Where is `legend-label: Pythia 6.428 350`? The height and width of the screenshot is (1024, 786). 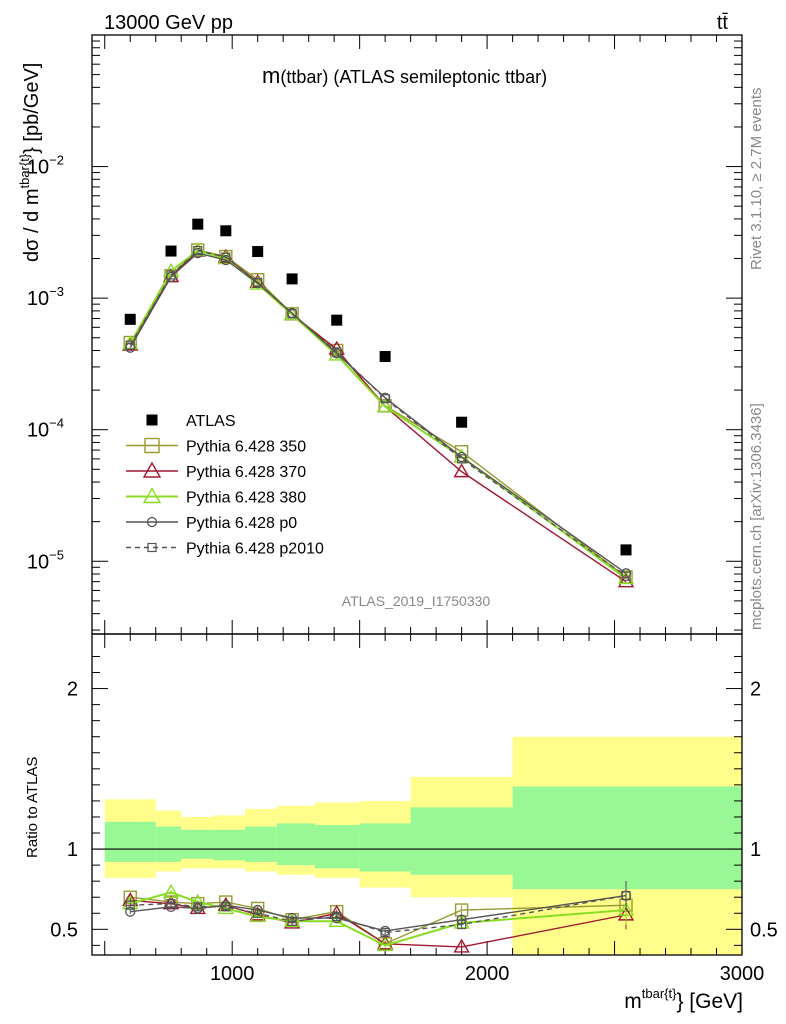 legend-label: Pythia 6.428 350 is located at coordinates (246, 447).